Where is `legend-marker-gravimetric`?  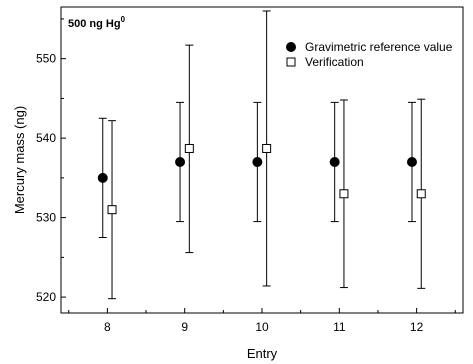 legend-marker-gravimetric is located at coordinates (291, 47).